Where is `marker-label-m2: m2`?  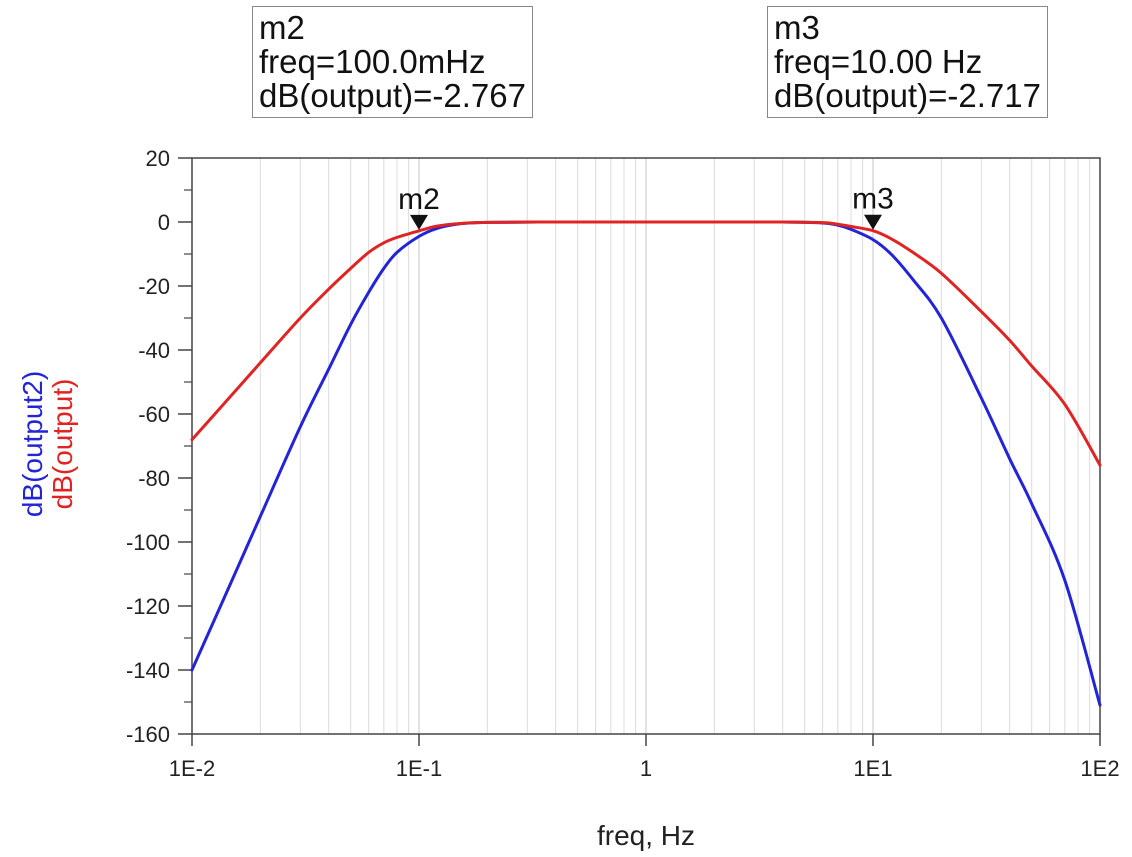 marker-label-m2: m2 is located at coordinates (419, 199).